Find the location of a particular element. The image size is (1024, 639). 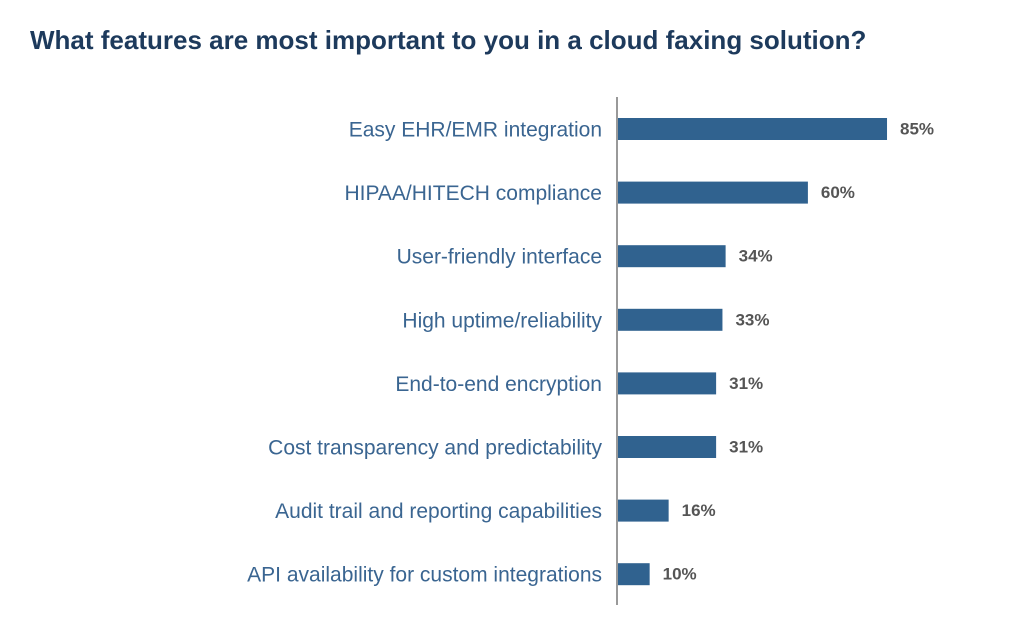

category-label: End-to-end encryption is located at coordinates (498, 384).